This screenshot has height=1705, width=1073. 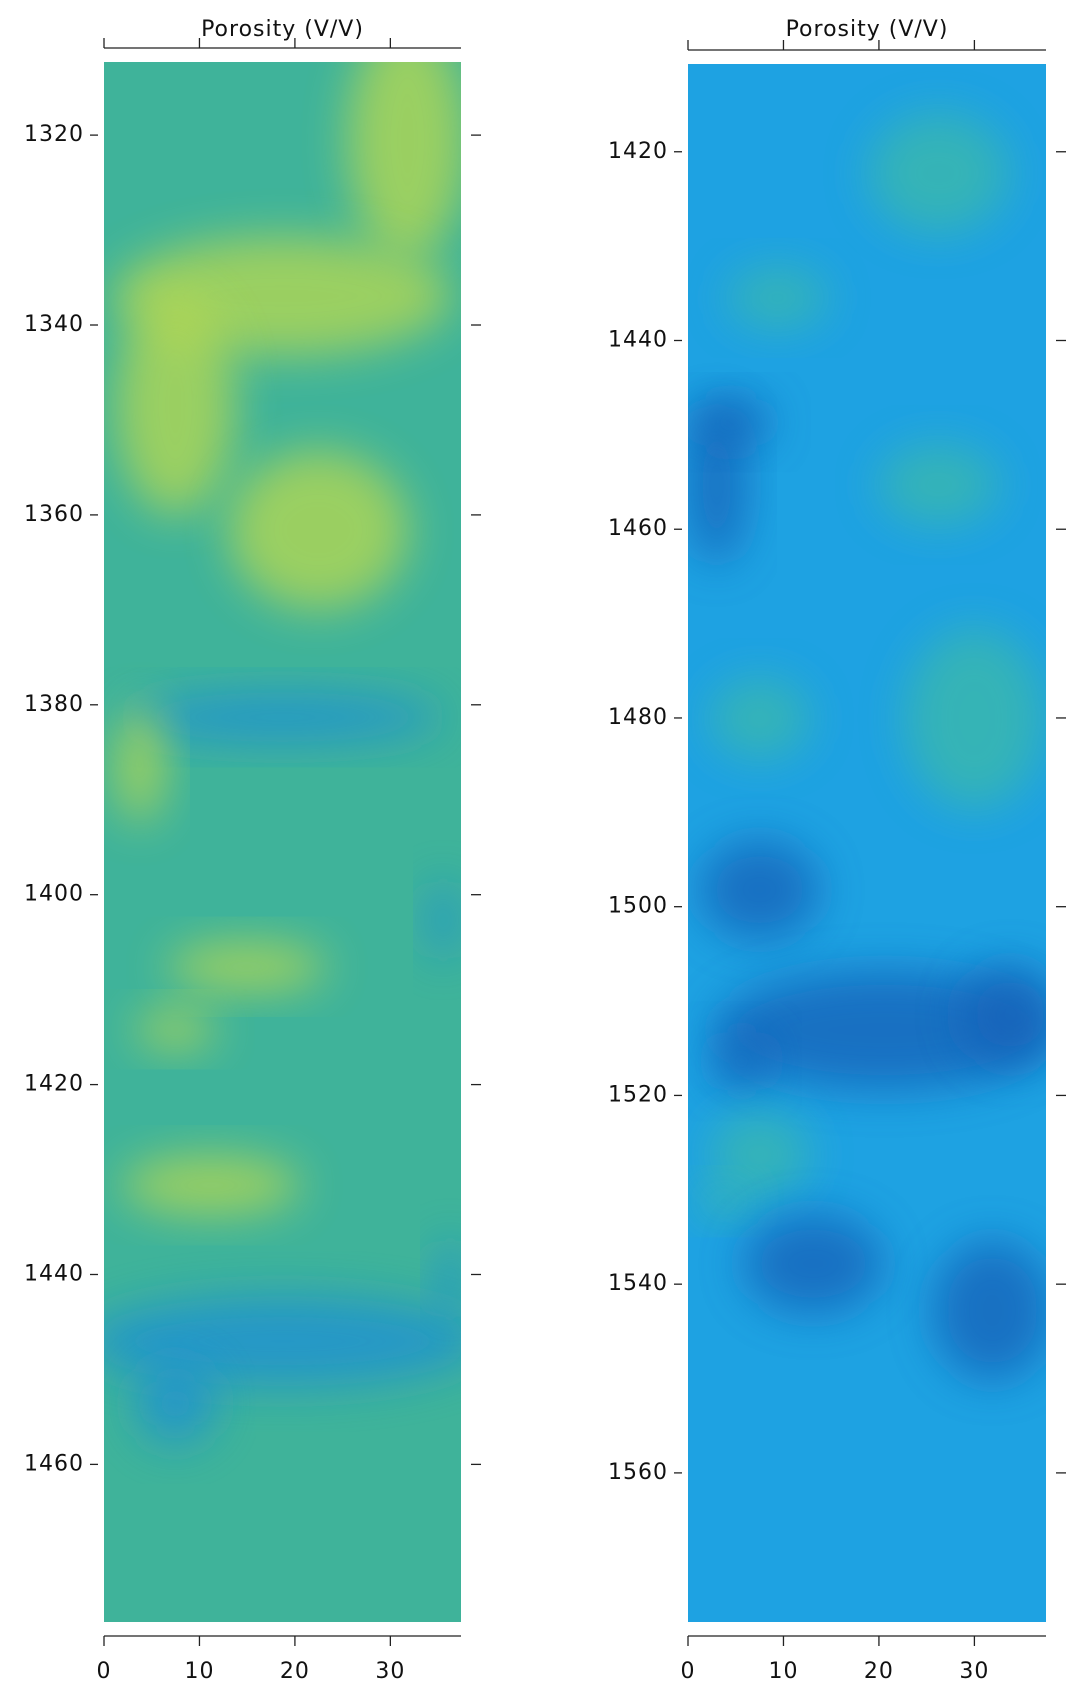 I want to click on y-tick-label: 1320, so click(x=54, y=134).